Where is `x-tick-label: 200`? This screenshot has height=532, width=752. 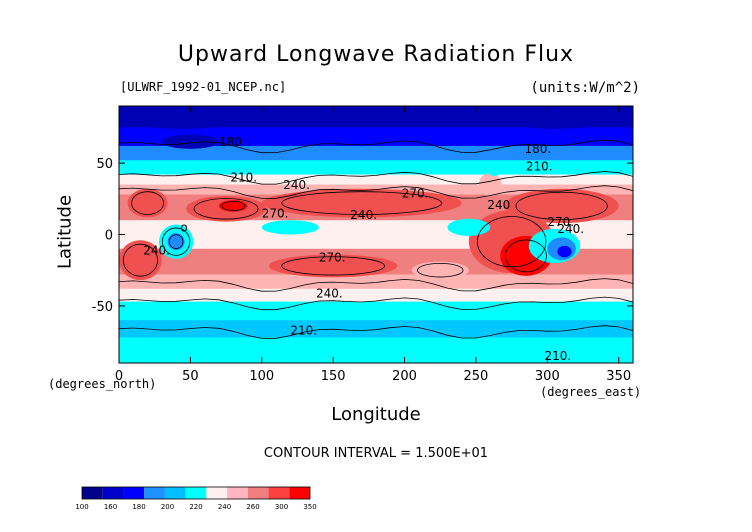
x-tick-label: 200 is located at coordinates (404, 376).